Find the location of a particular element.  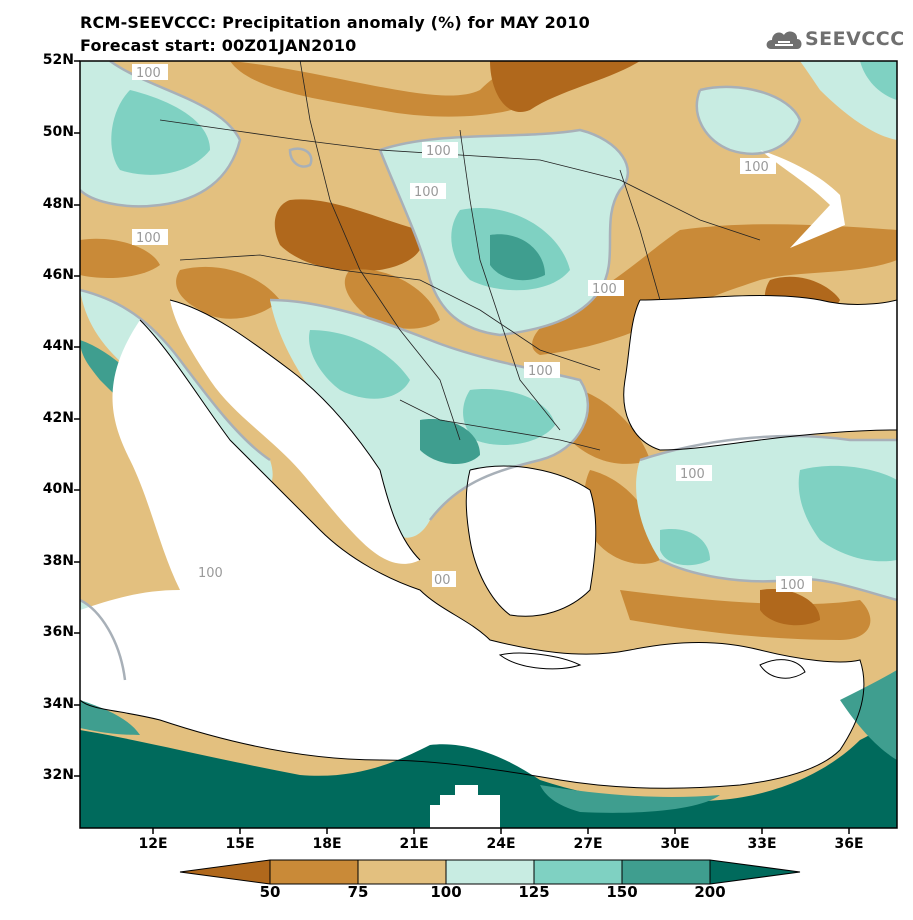

dry-patch-croatia is located at coordinates (392, 299).